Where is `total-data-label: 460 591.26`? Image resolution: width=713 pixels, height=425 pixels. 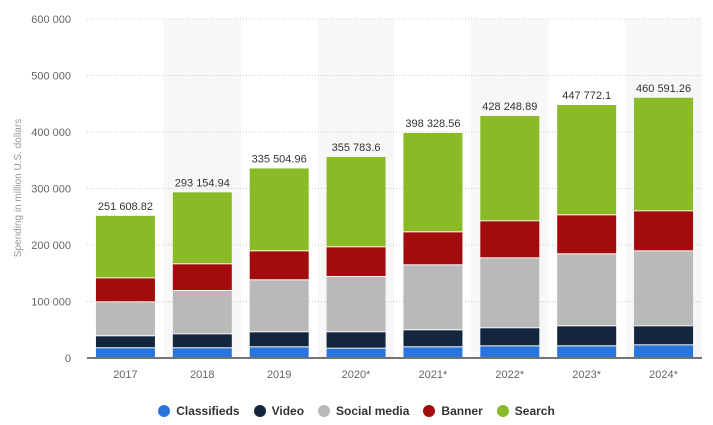 total-data-label: 460 591.26 is located at coordinates (663, 89).